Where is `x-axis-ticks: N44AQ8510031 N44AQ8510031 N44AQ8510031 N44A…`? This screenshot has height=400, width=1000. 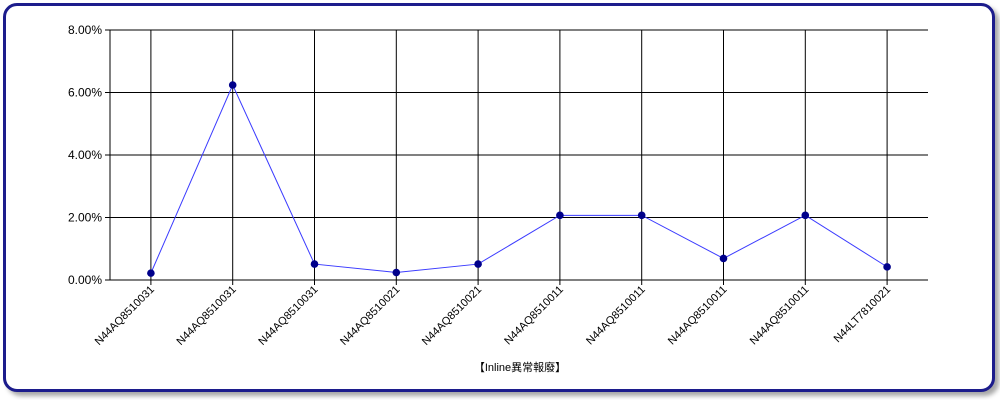 x-axis-ticks: N44AQ8510031 N44AQ8510031 N44AQ8510031 N44A… is located at coordinates (493, 314).